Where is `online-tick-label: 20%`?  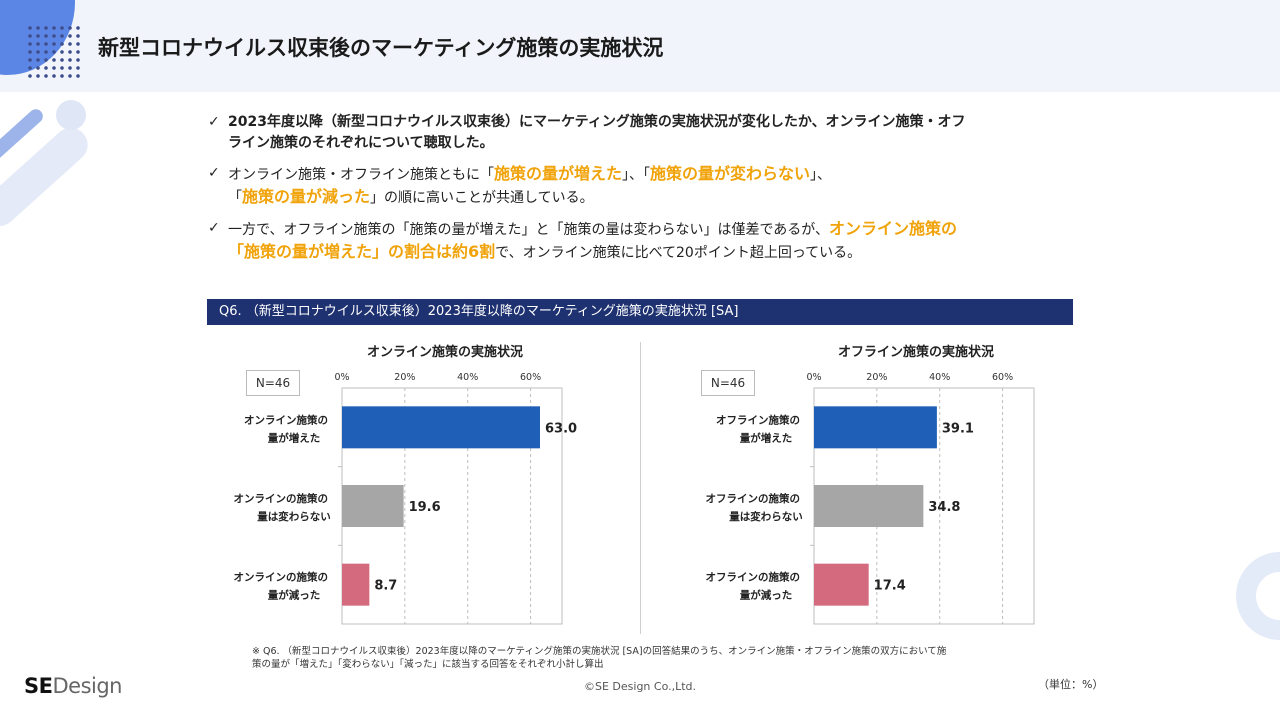 online-tick-label: 20% is located at coordinates (404, 377).